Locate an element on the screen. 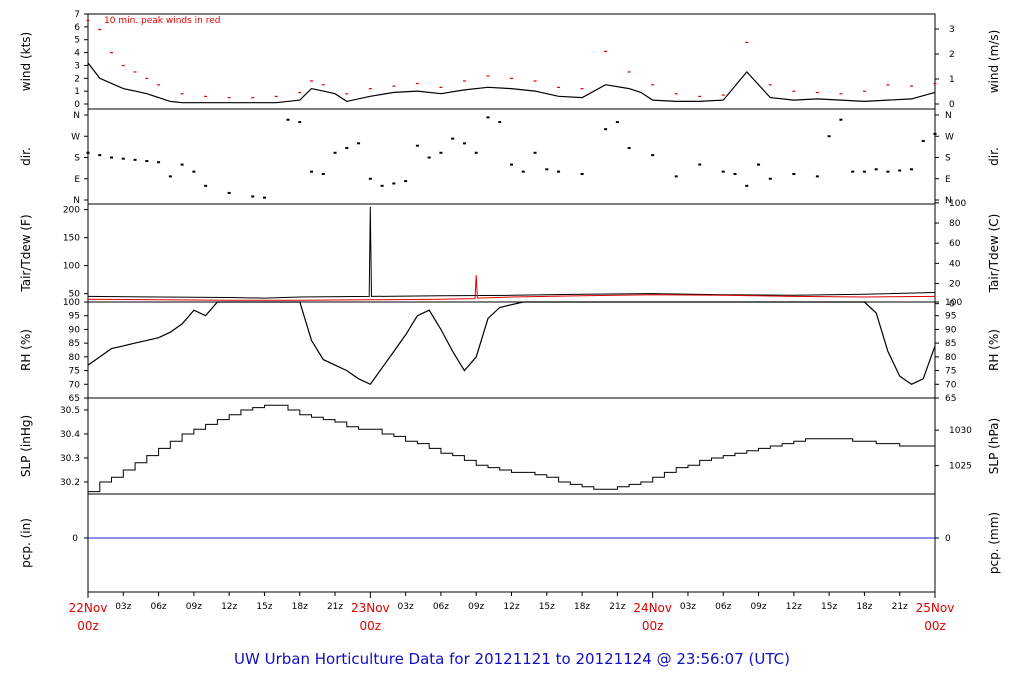 The height and width of the screenshot is (700, 1024). slp-series-line is located at coordinates (512, 448).